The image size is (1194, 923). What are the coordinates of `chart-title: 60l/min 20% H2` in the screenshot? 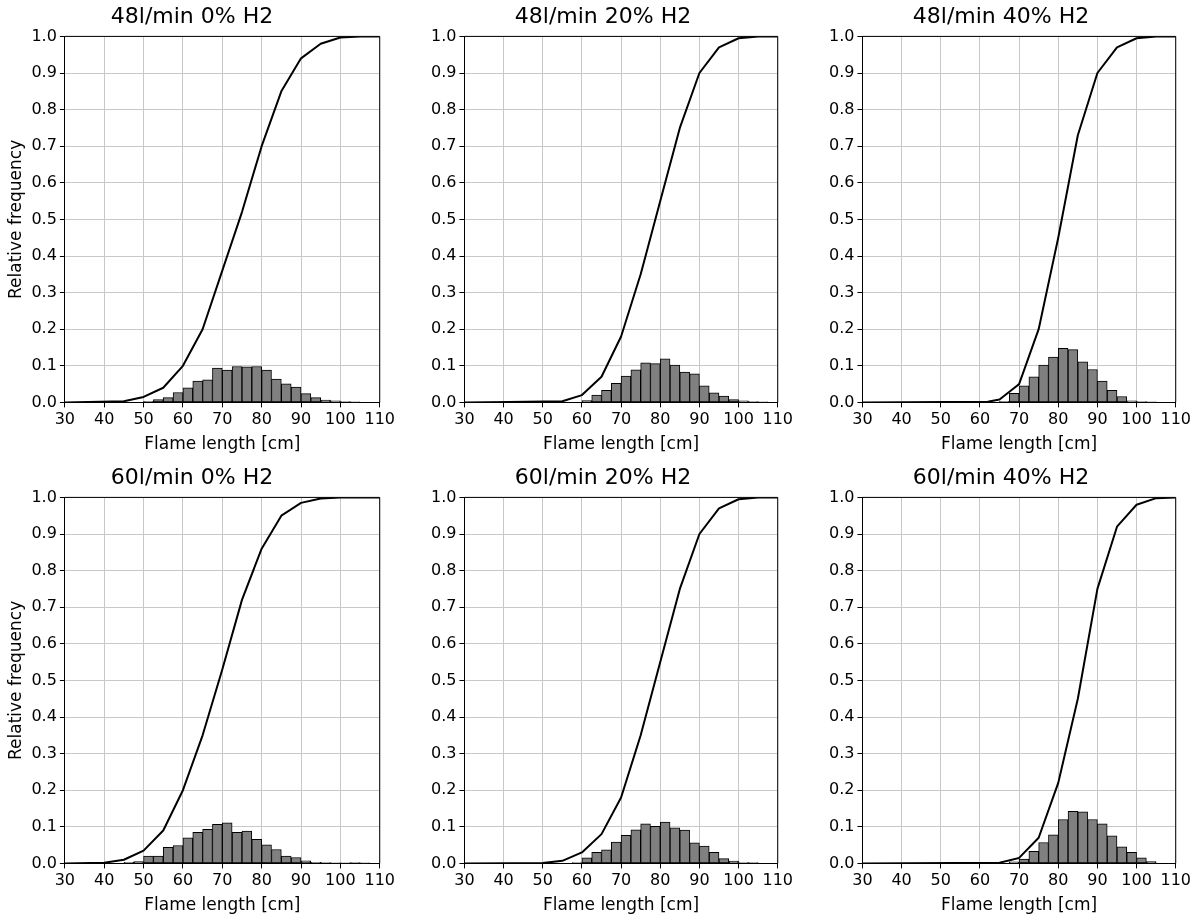 It's located at (603, 476).